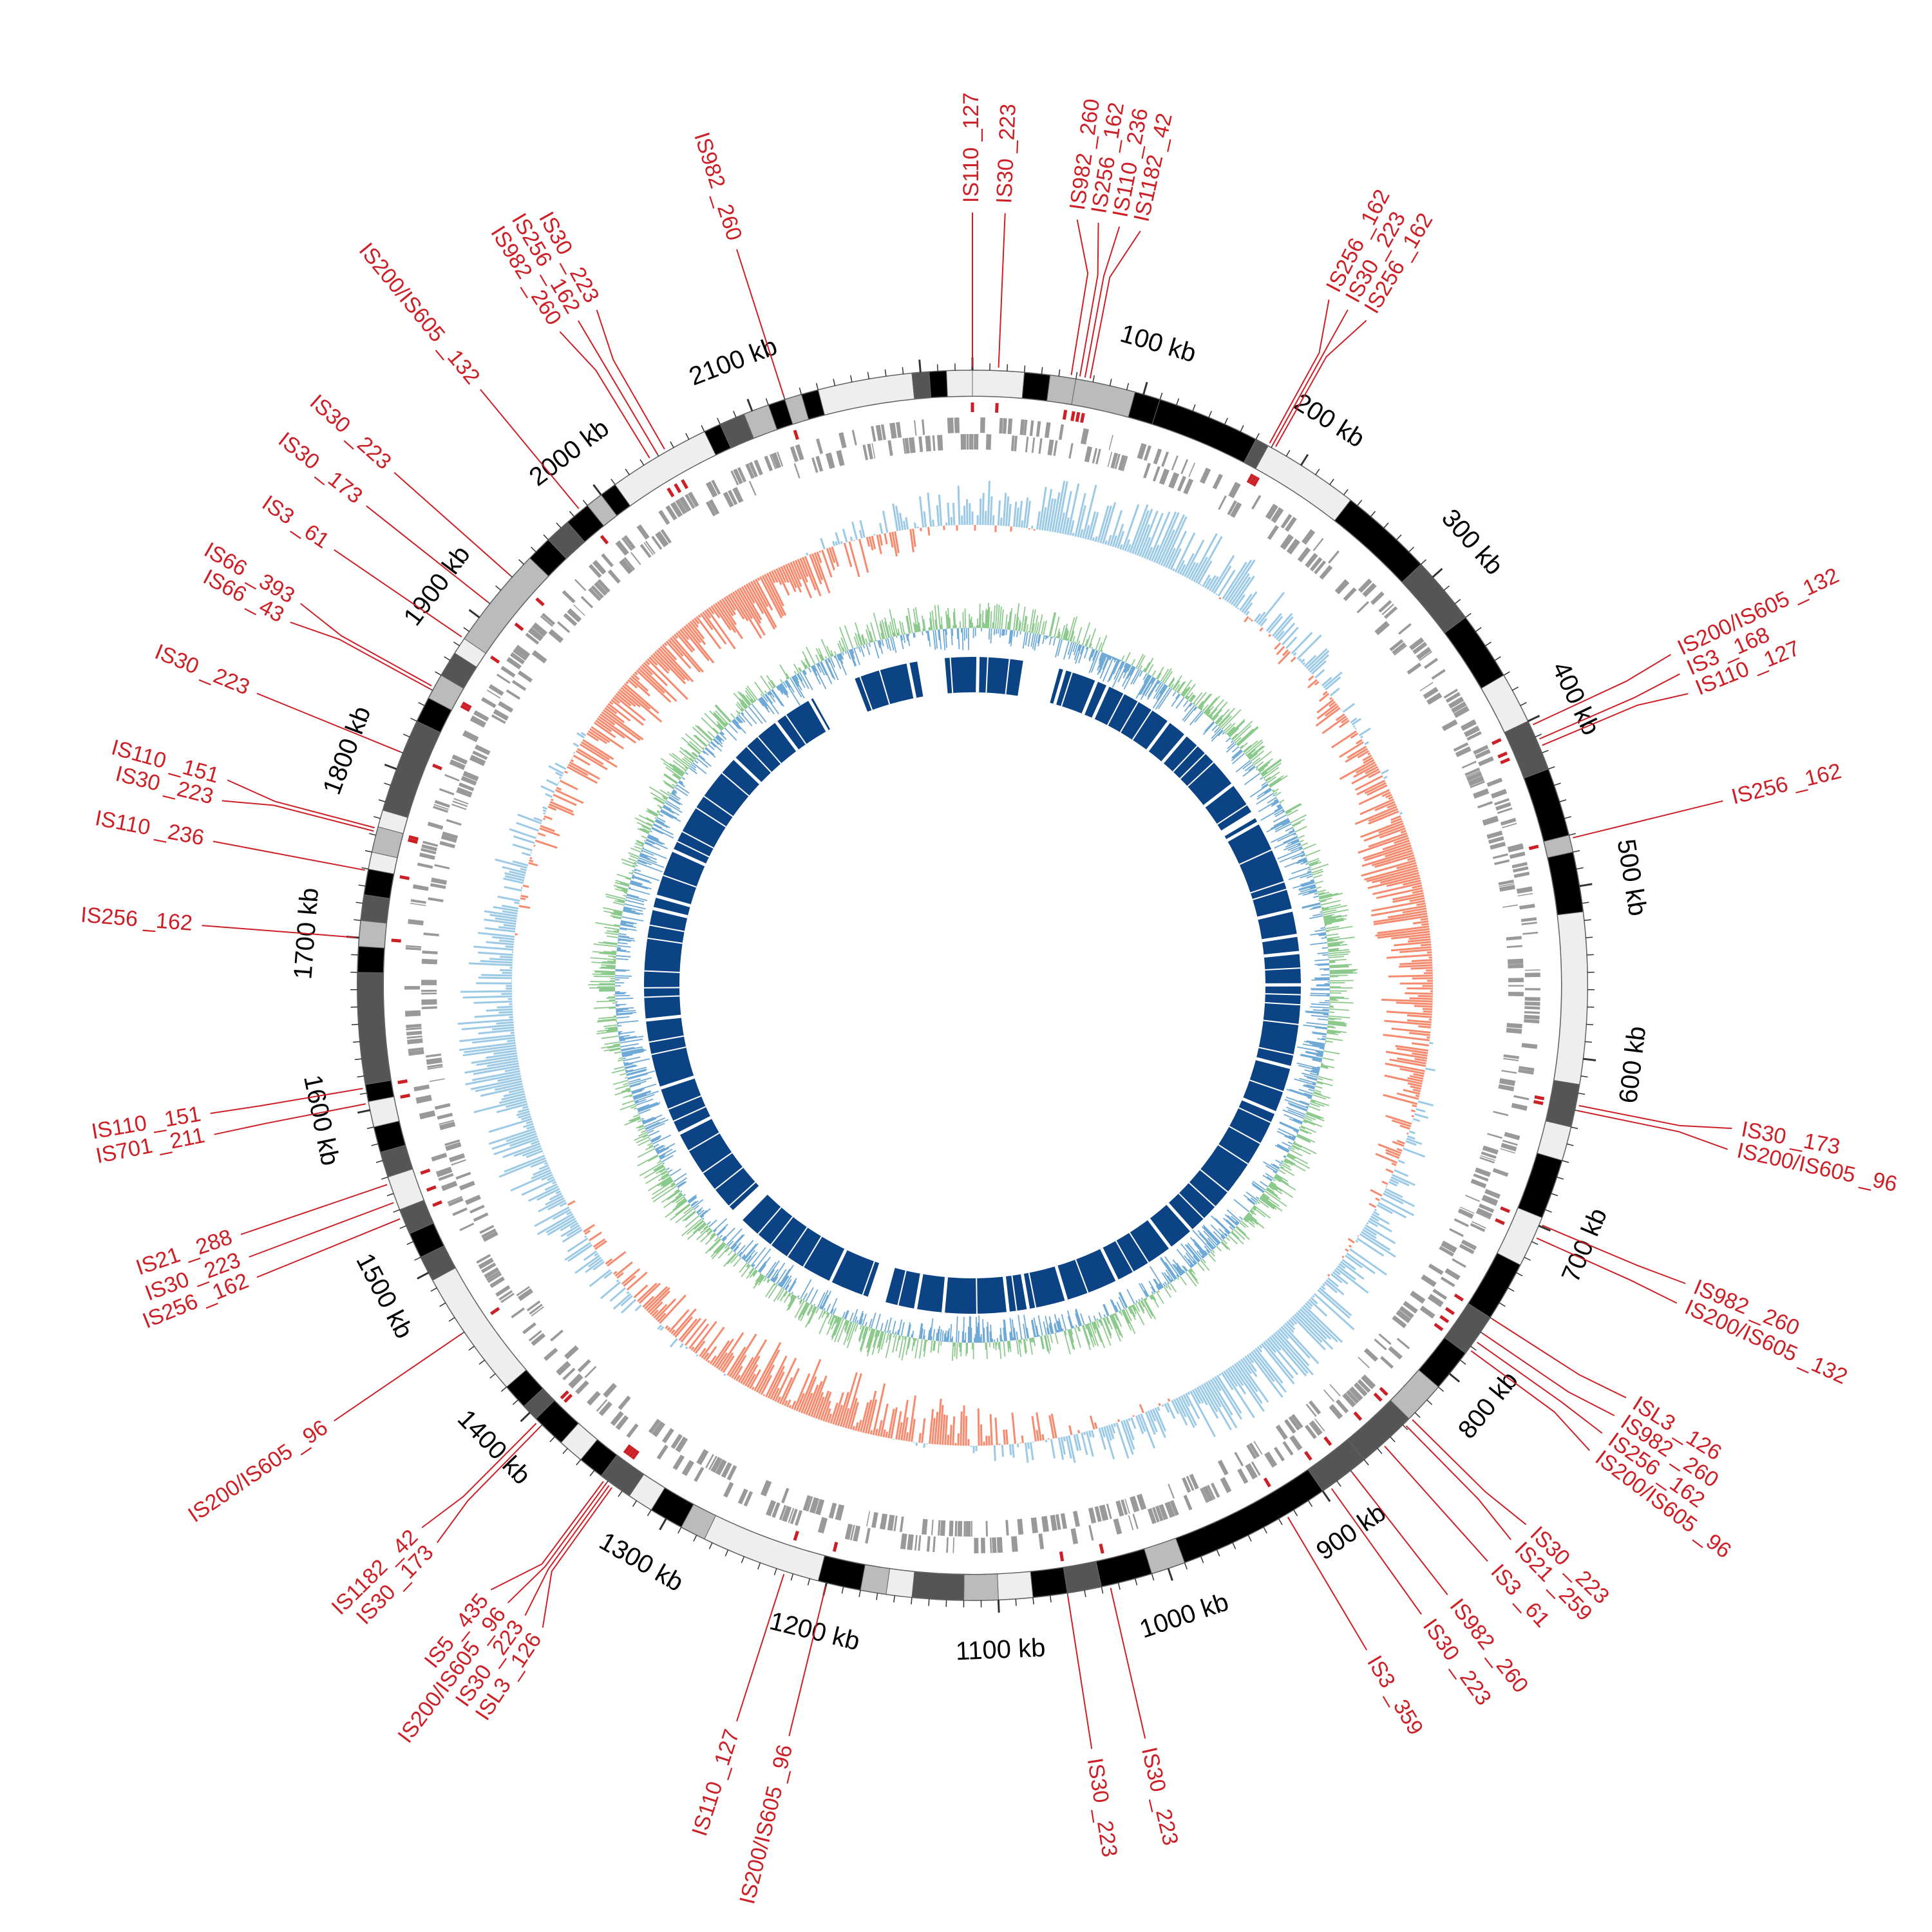 The image size is (1932, 1932). Describe the element at coordinates (1102, 1807) in the screenshot. I see `is-element-label: IS30 _223` at that location.